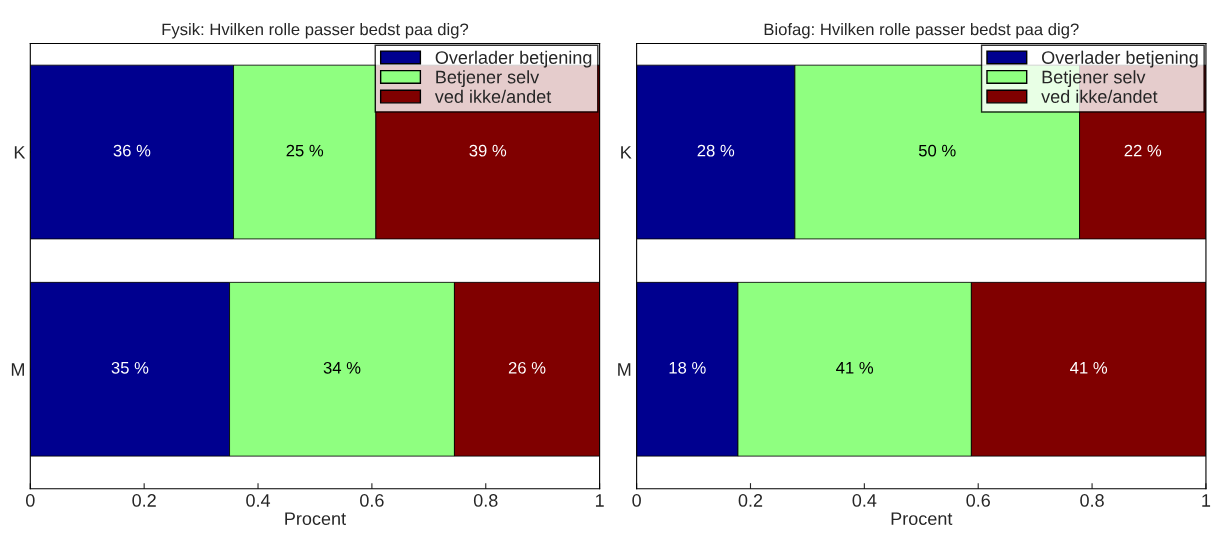  I want to click on chart-title: Biofag: Hvilken rolle passer bedst paa dig?, so click(921, 31).